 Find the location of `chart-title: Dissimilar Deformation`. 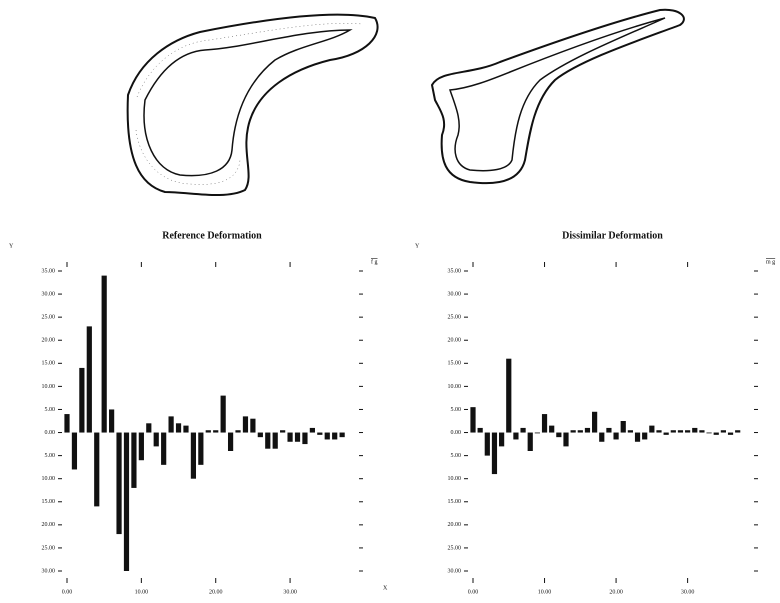

chart-title: Dissimilar Deformation is located at coordinates (612, 235).